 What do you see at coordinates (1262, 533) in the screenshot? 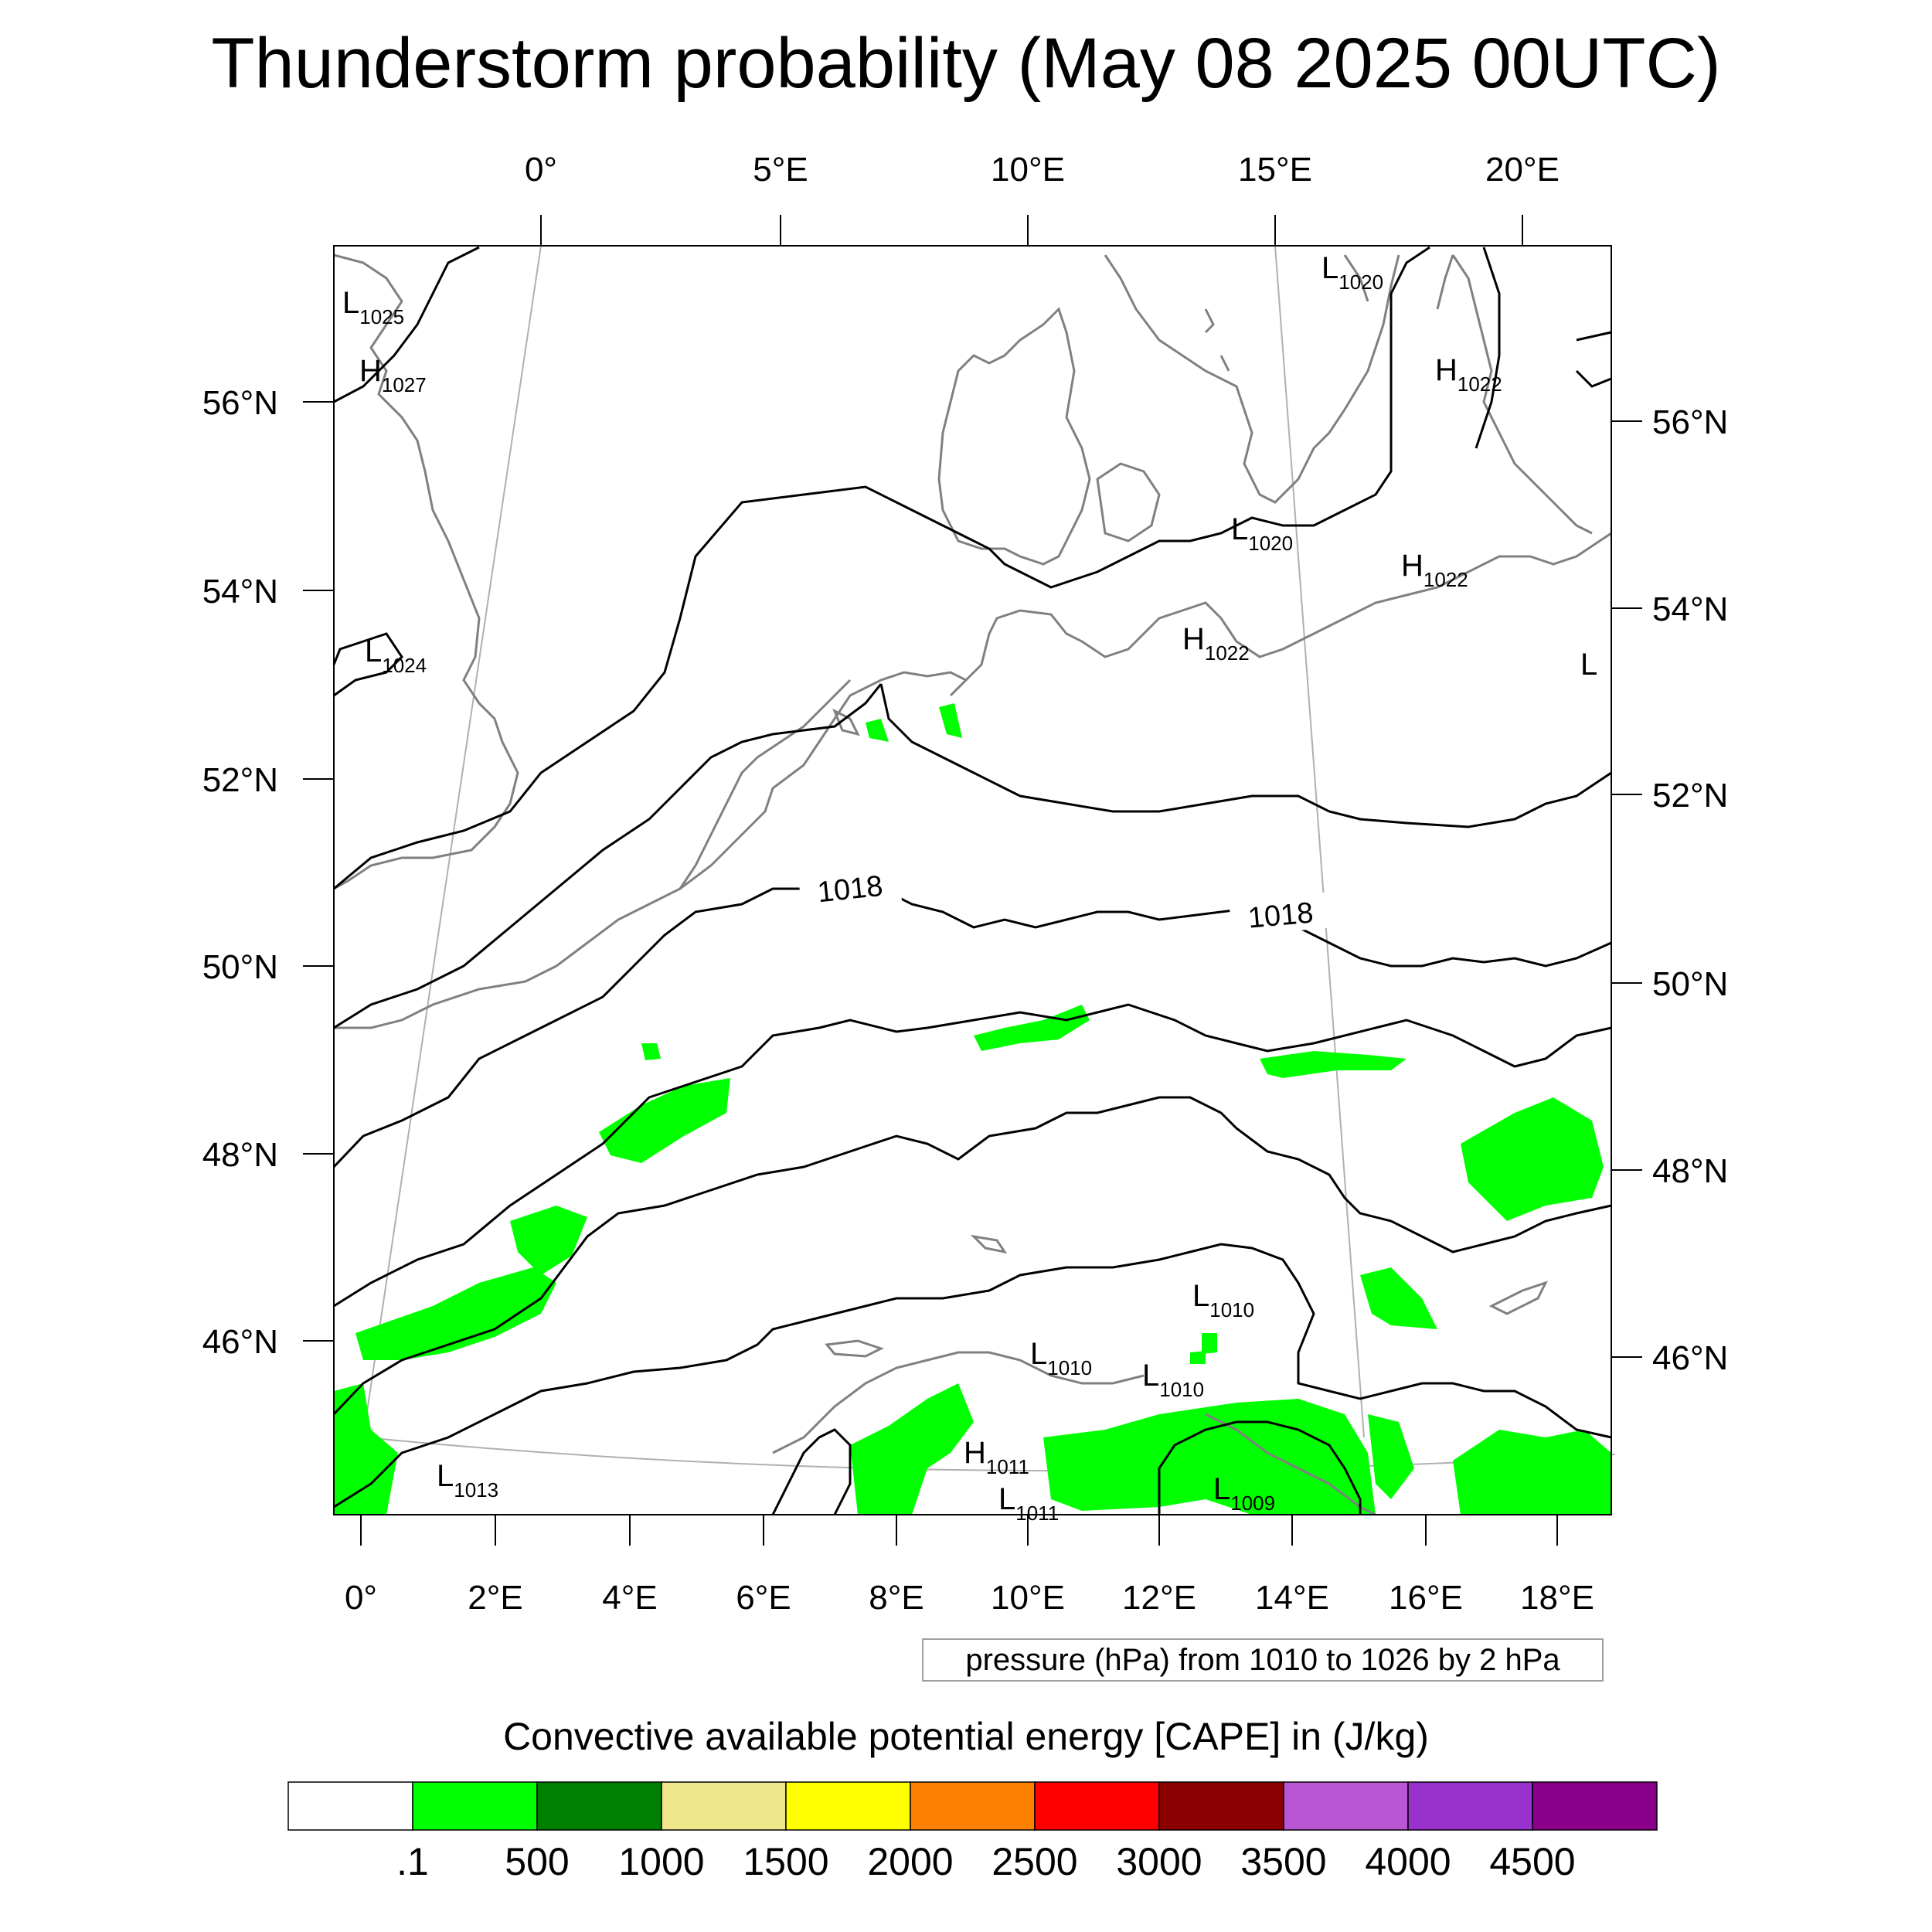
I see `low-pressure-label: L1020` at bounding box center [1262, 533].